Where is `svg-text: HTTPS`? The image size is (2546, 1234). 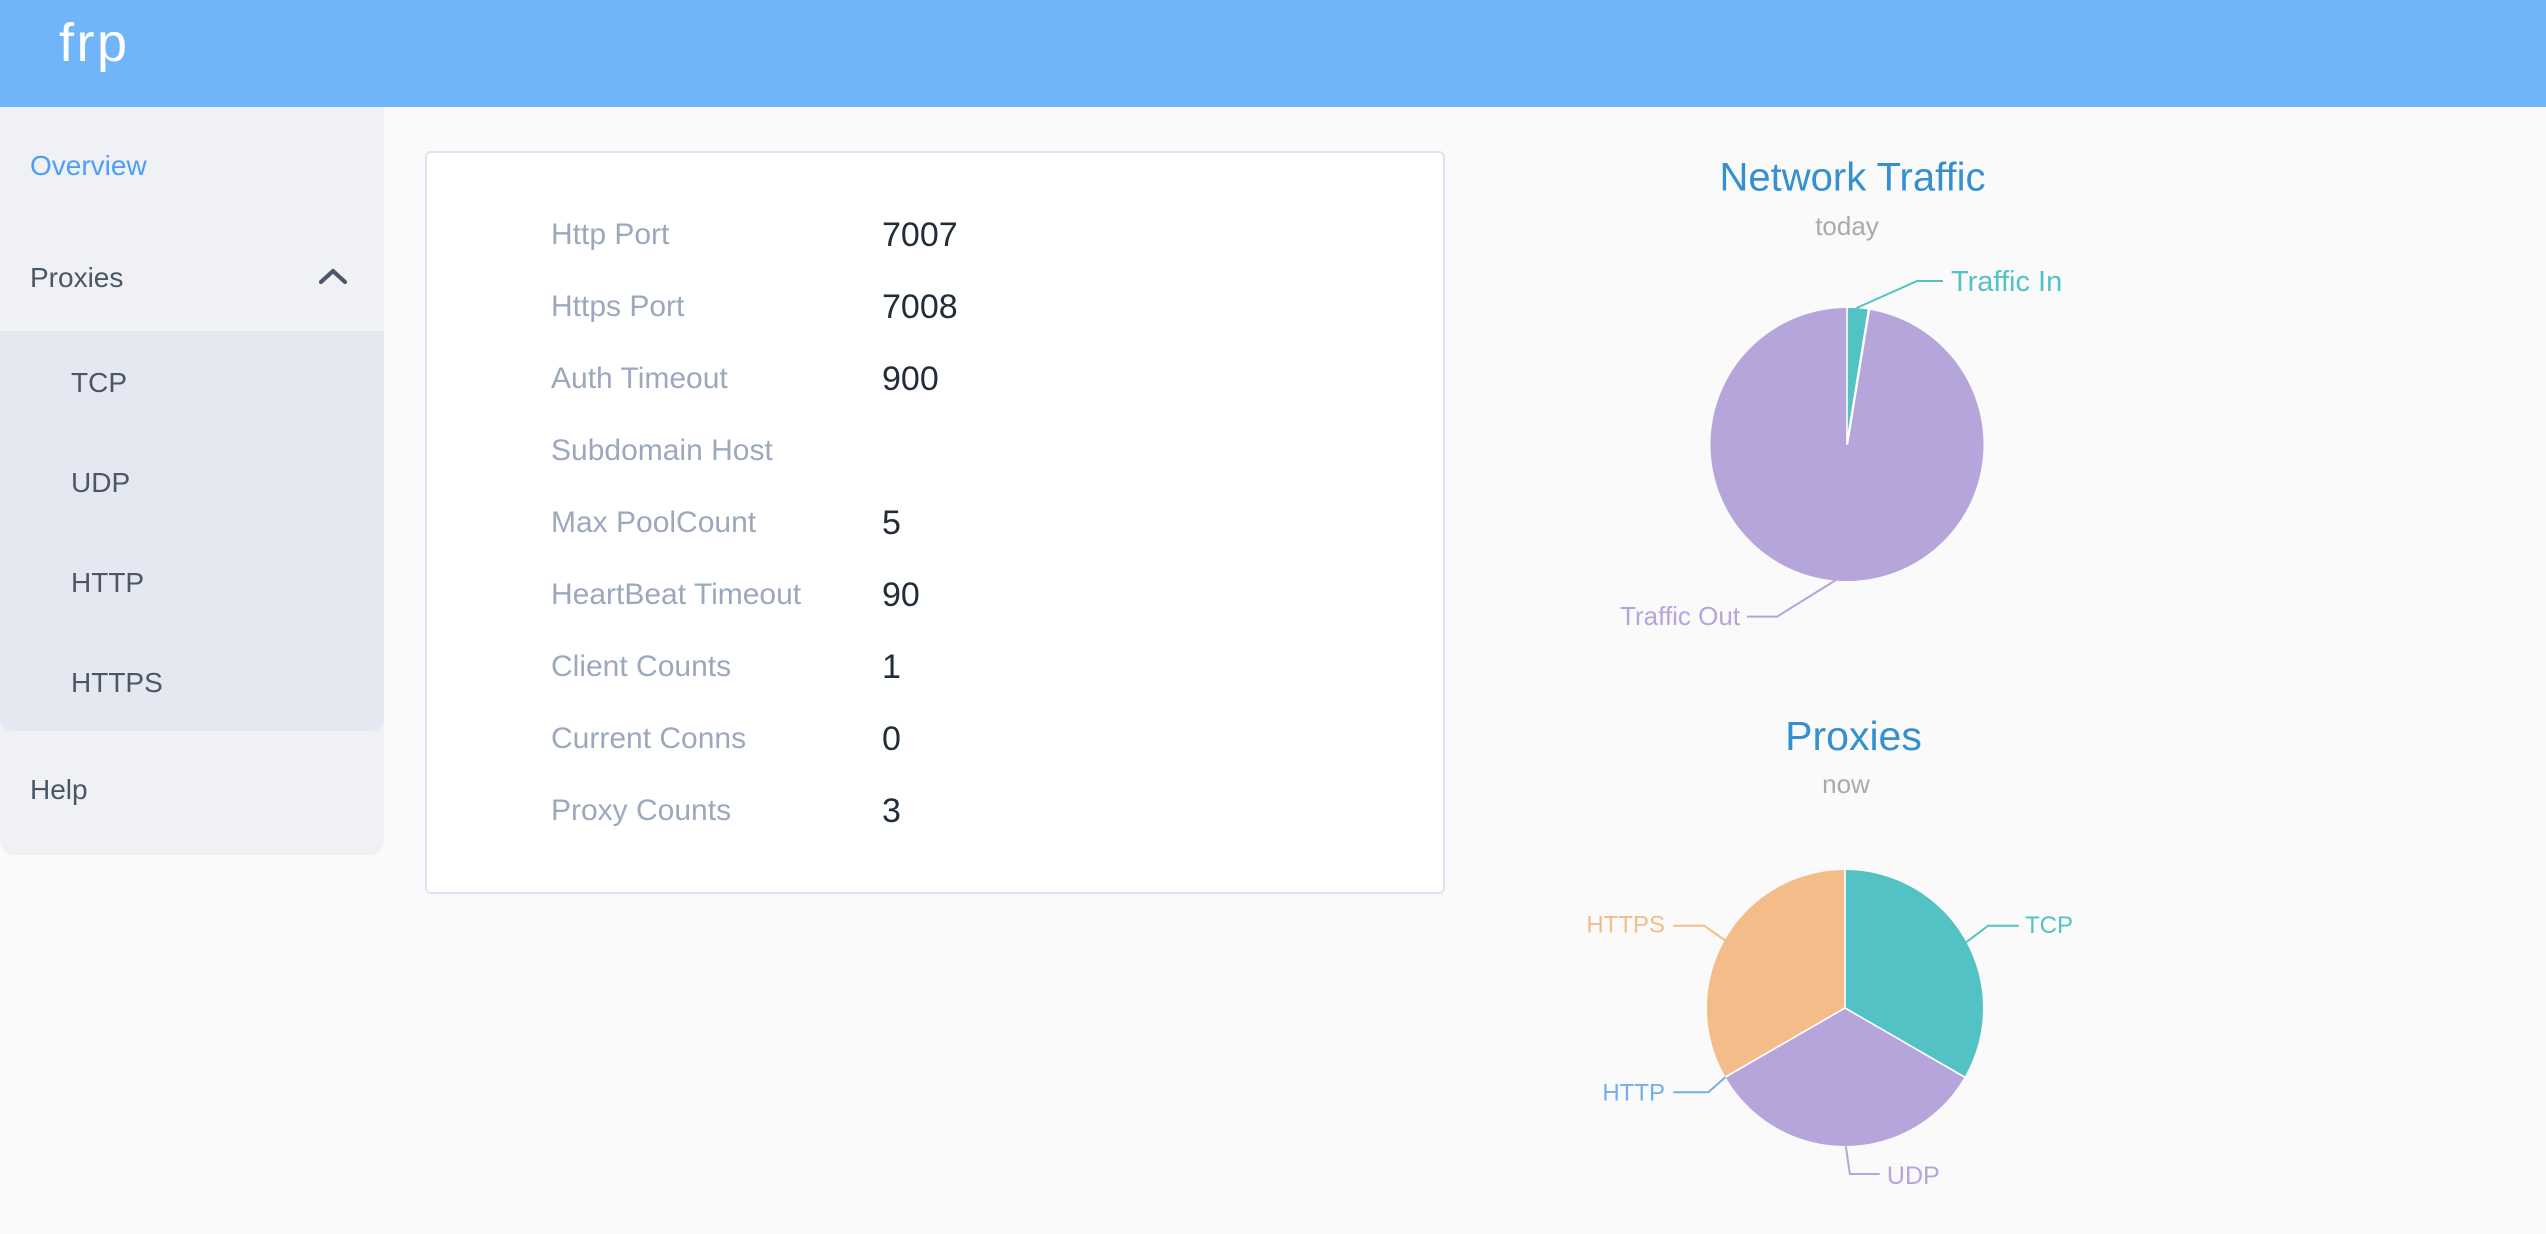
svg-text: HTTPS is located at coordinates (1625, 925).